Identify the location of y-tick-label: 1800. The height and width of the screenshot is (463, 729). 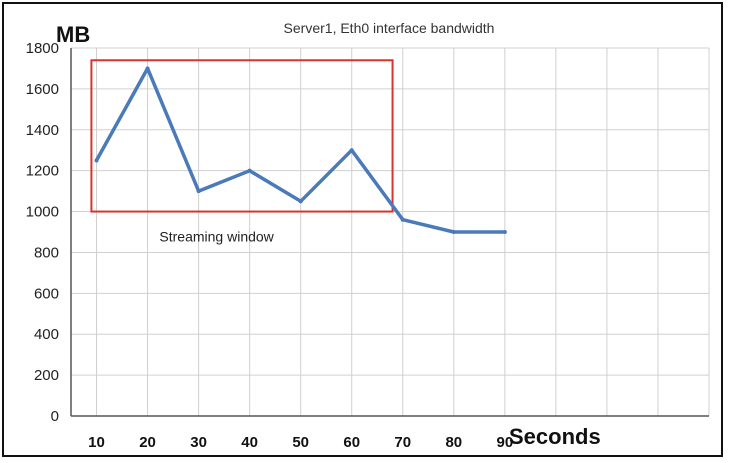
(42, 48).